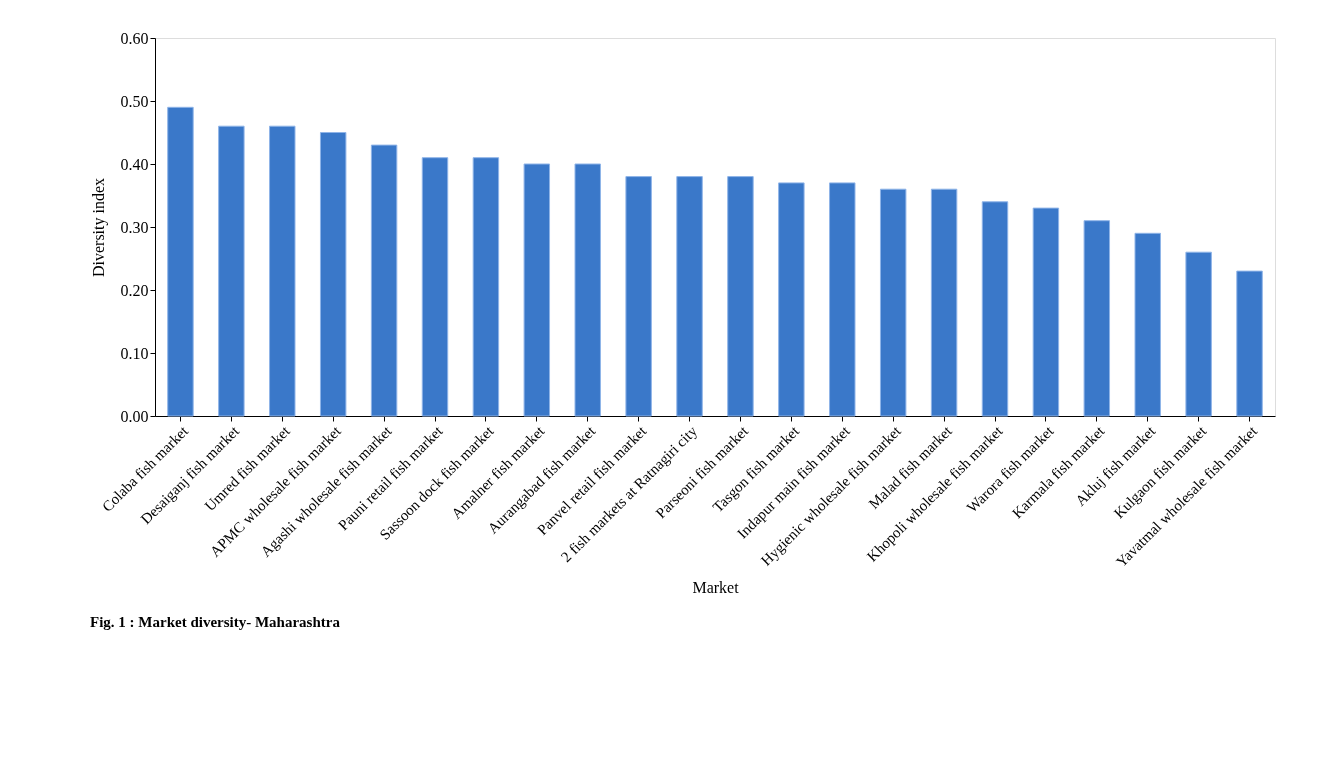  I want to click on text: Fig. 1 : Market diversity- Maharashtra, so click(215, 622).